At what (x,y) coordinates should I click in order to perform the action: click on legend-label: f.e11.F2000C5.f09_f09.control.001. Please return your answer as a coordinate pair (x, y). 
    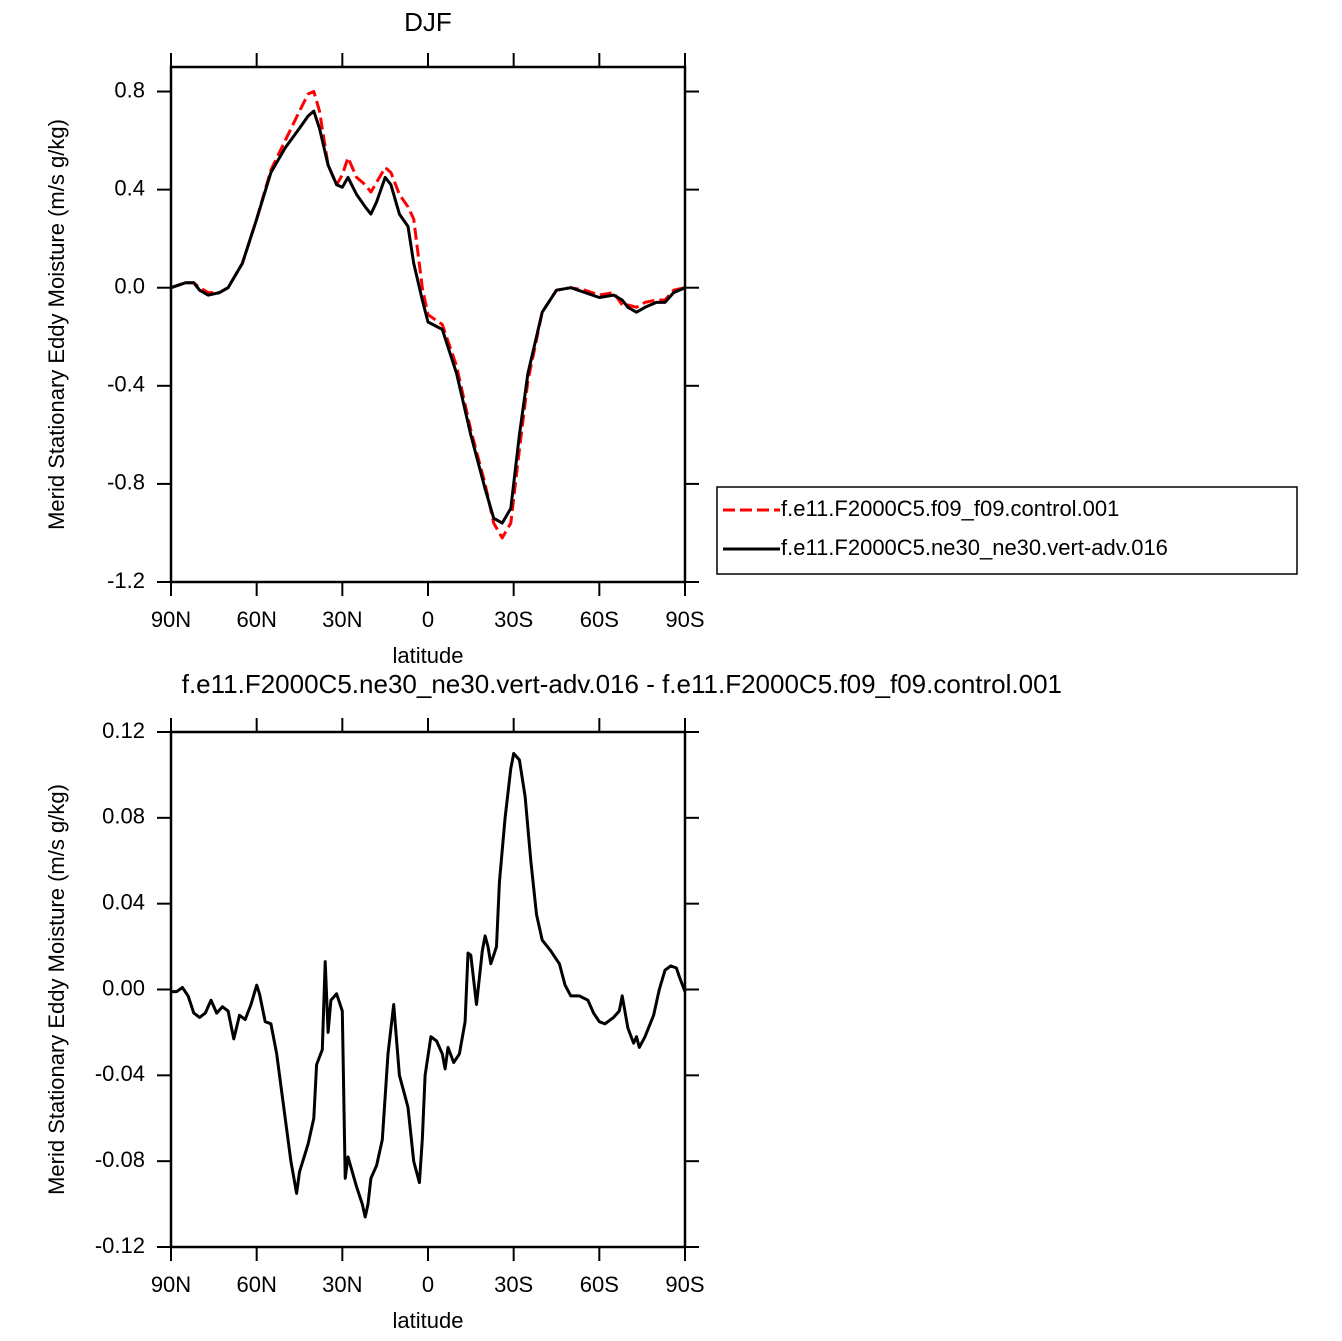
    Looking at the image, I should click on (950, 508).